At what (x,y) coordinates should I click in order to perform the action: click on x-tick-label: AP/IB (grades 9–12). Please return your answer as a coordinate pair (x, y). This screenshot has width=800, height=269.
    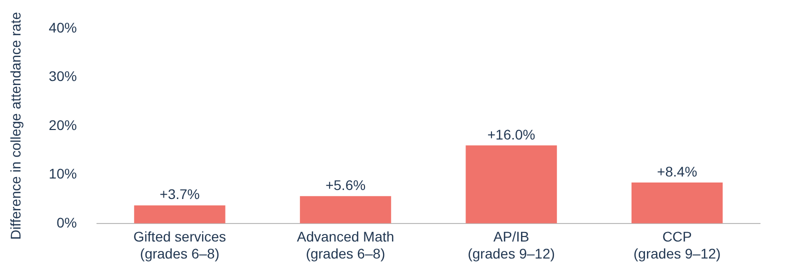
    Looking at the image, I should click on (511, 245).